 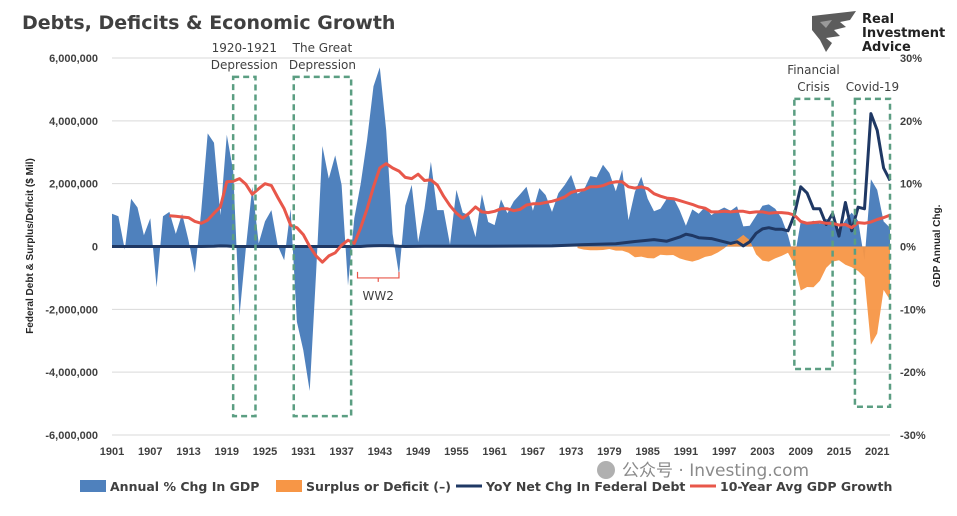 I want to click on annotation-label: The Great, so click(x=322, y=48).